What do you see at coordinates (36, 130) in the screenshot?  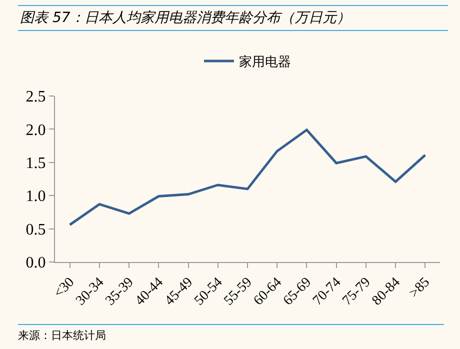 I see `y-tick-label: 2.0` at bounding box center [36, 130].